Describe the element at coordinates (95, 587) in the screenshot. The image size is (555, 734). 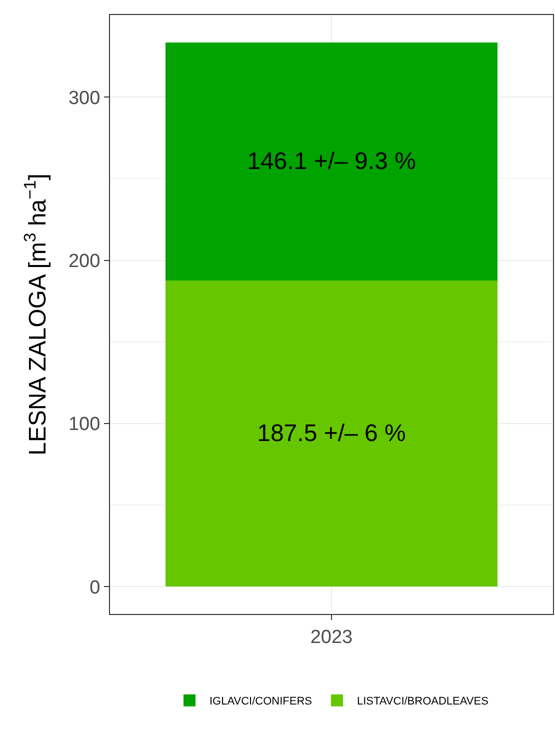
I see `y-tick-label: 0` at that location.